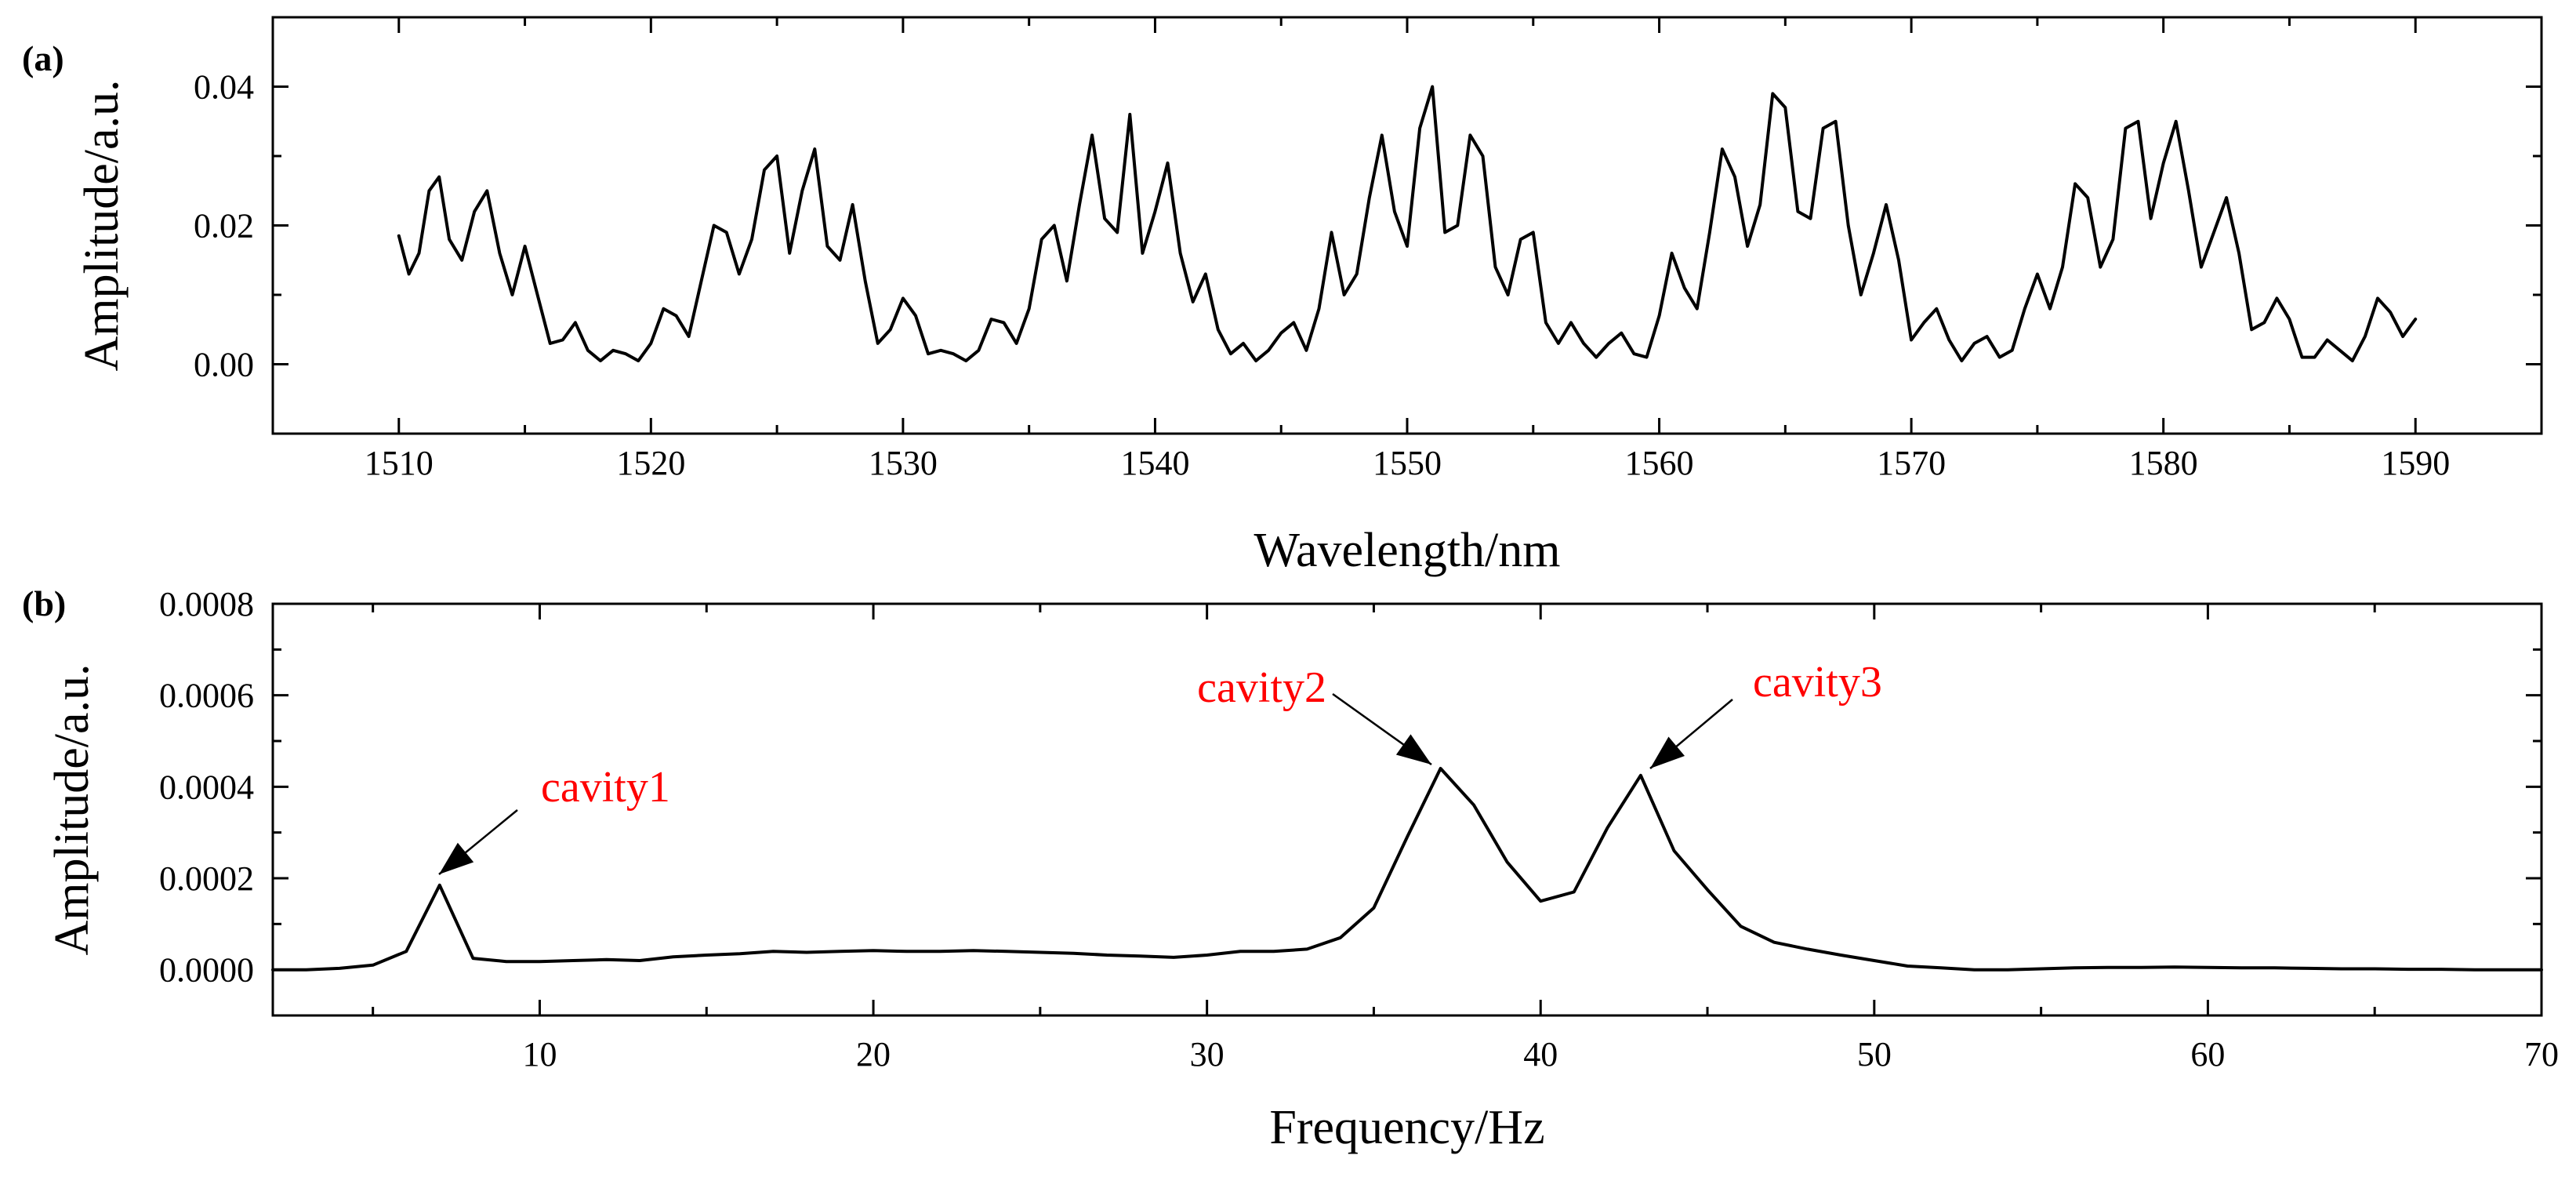 This screenshot has height=1177, width=2576. What do you see at coordinates (207, 696) in the screenshot?
I see `y-tick-label: 0.0006` at bounding box center [207, 696].